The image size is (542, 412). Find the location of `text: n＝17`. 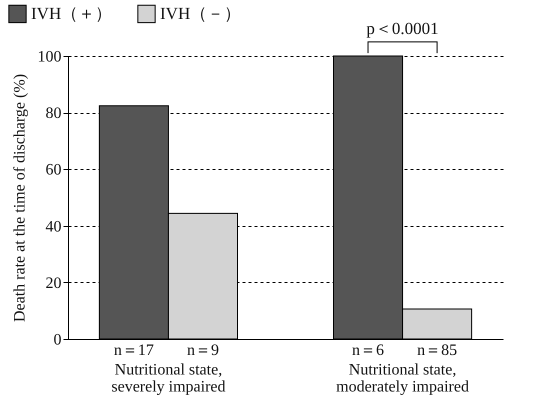

text: n＝17 is located at coordinates (134, 350).